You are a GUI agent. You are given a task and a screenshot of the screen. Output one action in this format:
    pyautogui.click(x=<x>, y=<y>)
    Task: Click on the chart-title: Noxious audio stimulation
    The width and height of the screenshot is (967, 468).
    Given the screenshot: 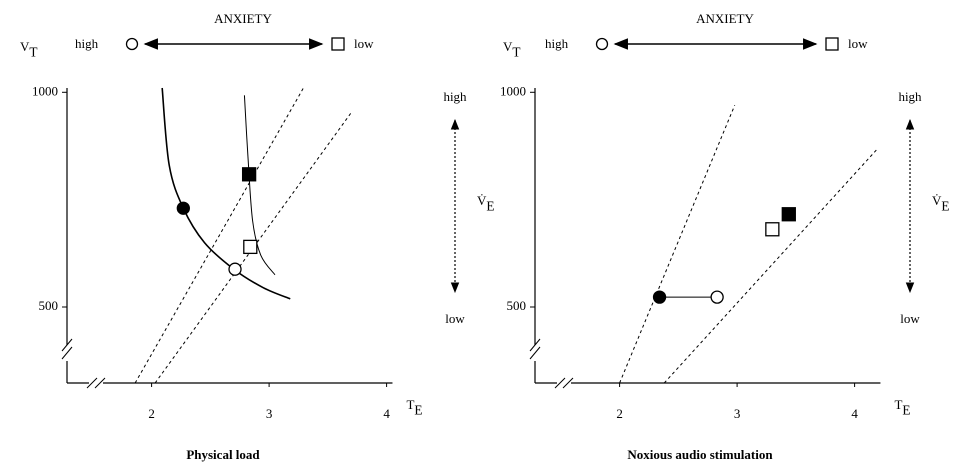 What is the action you would take?
    pyautogui.click(x=700, y=454)
    